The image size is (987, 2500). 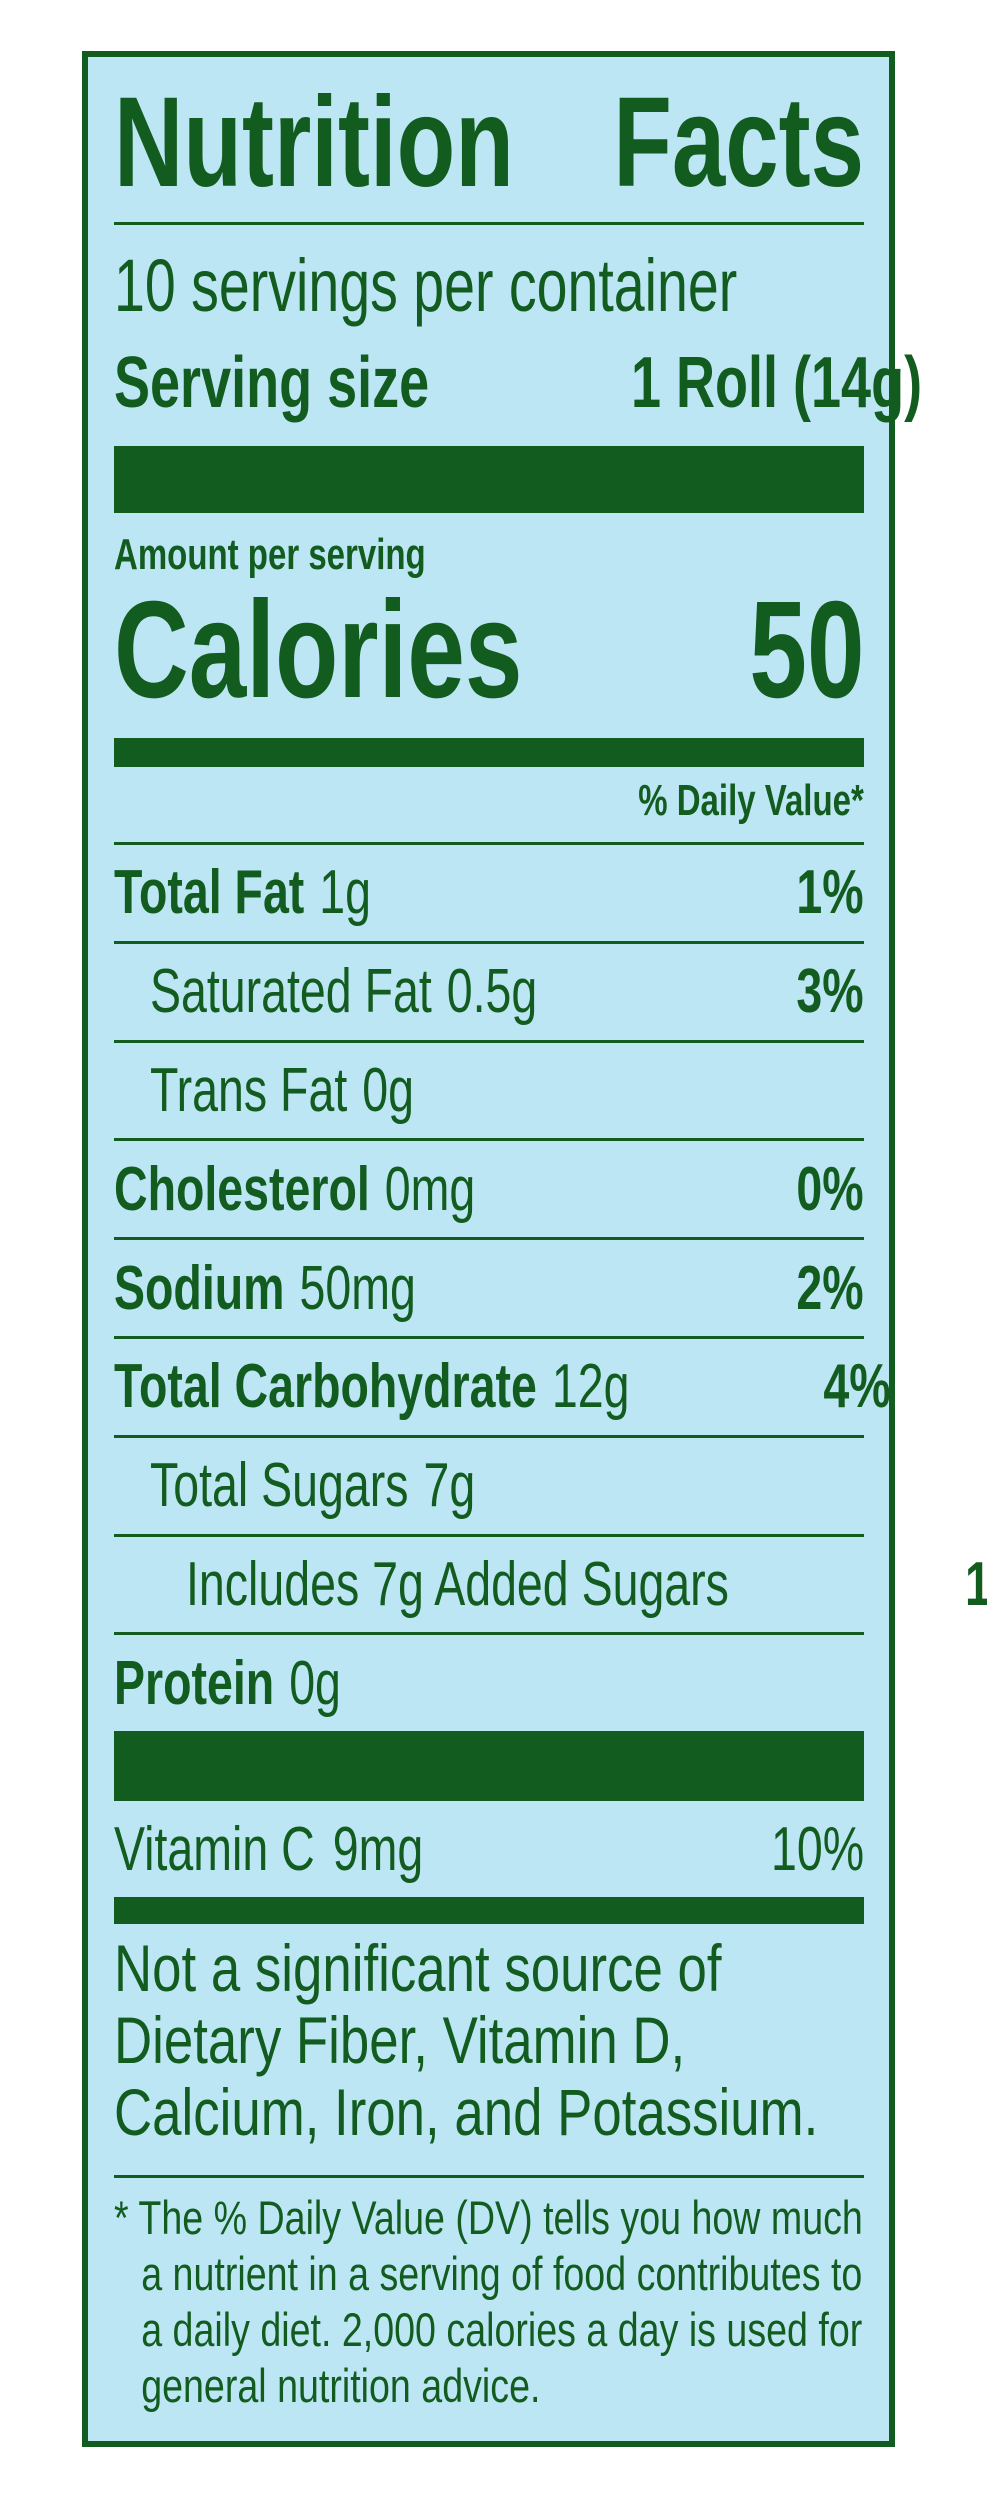 I want to click on vitamin-row: Vitamin C 9mg 10%, so click(x=489, y=1849).